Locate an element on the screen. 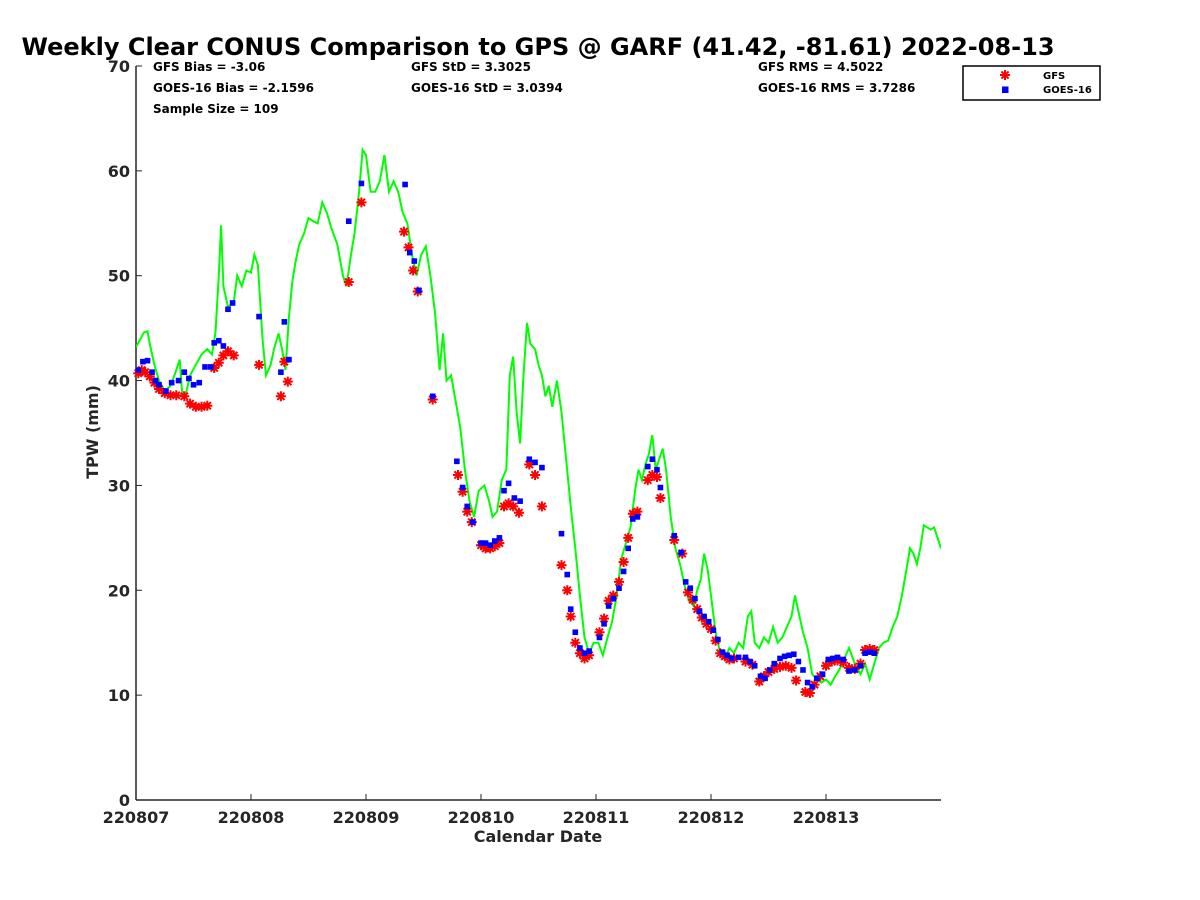 The image size is (1200, 900). y-tick-label: 70 is located at coordinates (119, 66).